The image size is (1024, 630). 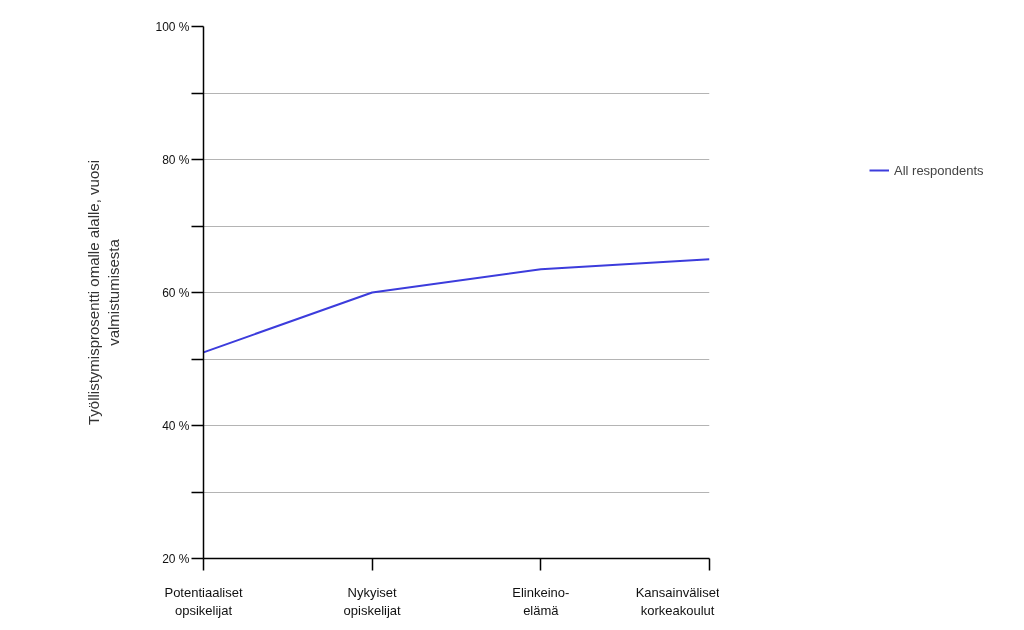 What do you see at coordinates (172, 26) in the screenshot?
I see `y-tick-label: 100 %` at bounding box center [172, 26].